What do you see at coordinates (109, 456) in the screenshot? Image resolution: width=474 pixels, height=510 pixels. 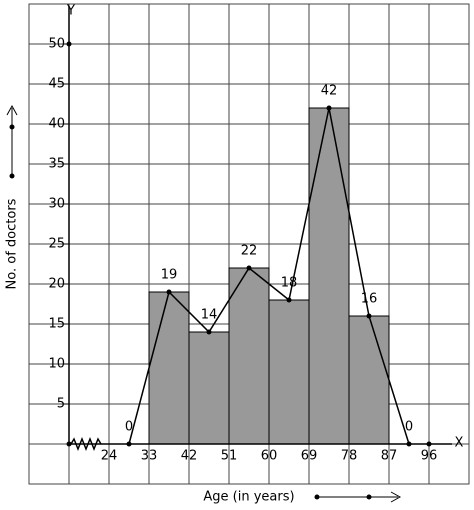 I see `x-tick-label: 24` at bounding box center [109, 456].